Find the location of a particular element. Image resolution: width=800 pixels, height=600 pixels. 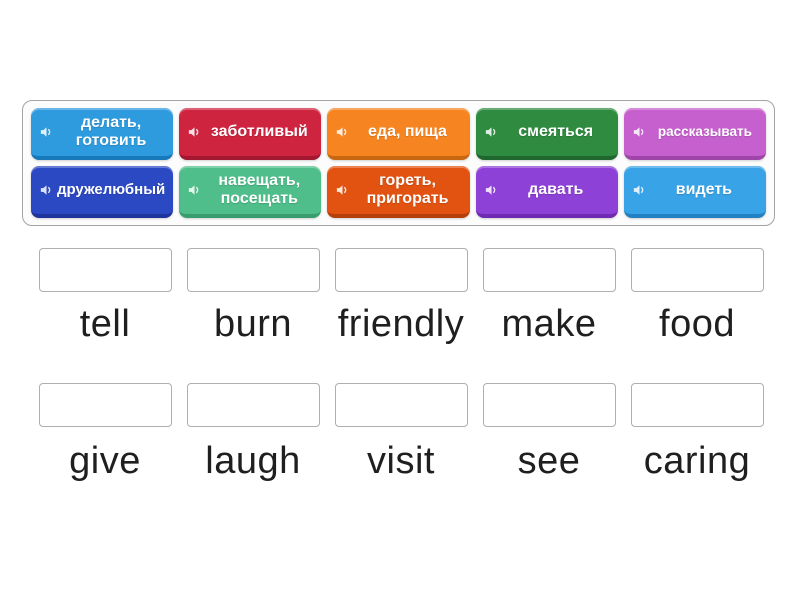

answer-slot-give is located at coordinates (105, 405).